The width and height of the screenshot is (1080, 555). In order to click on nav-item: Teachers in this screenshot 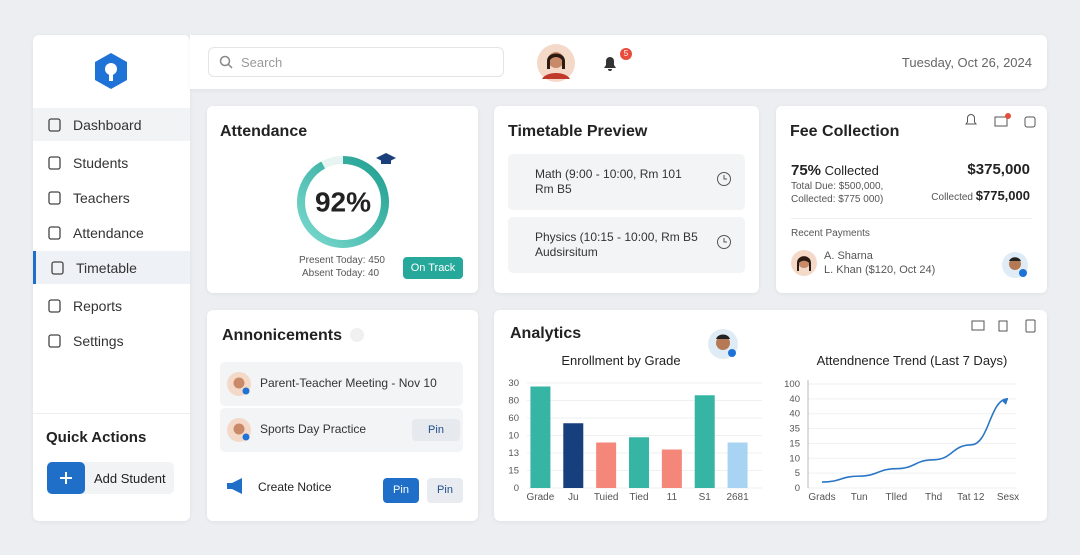, I will do `click(111, 197)`.